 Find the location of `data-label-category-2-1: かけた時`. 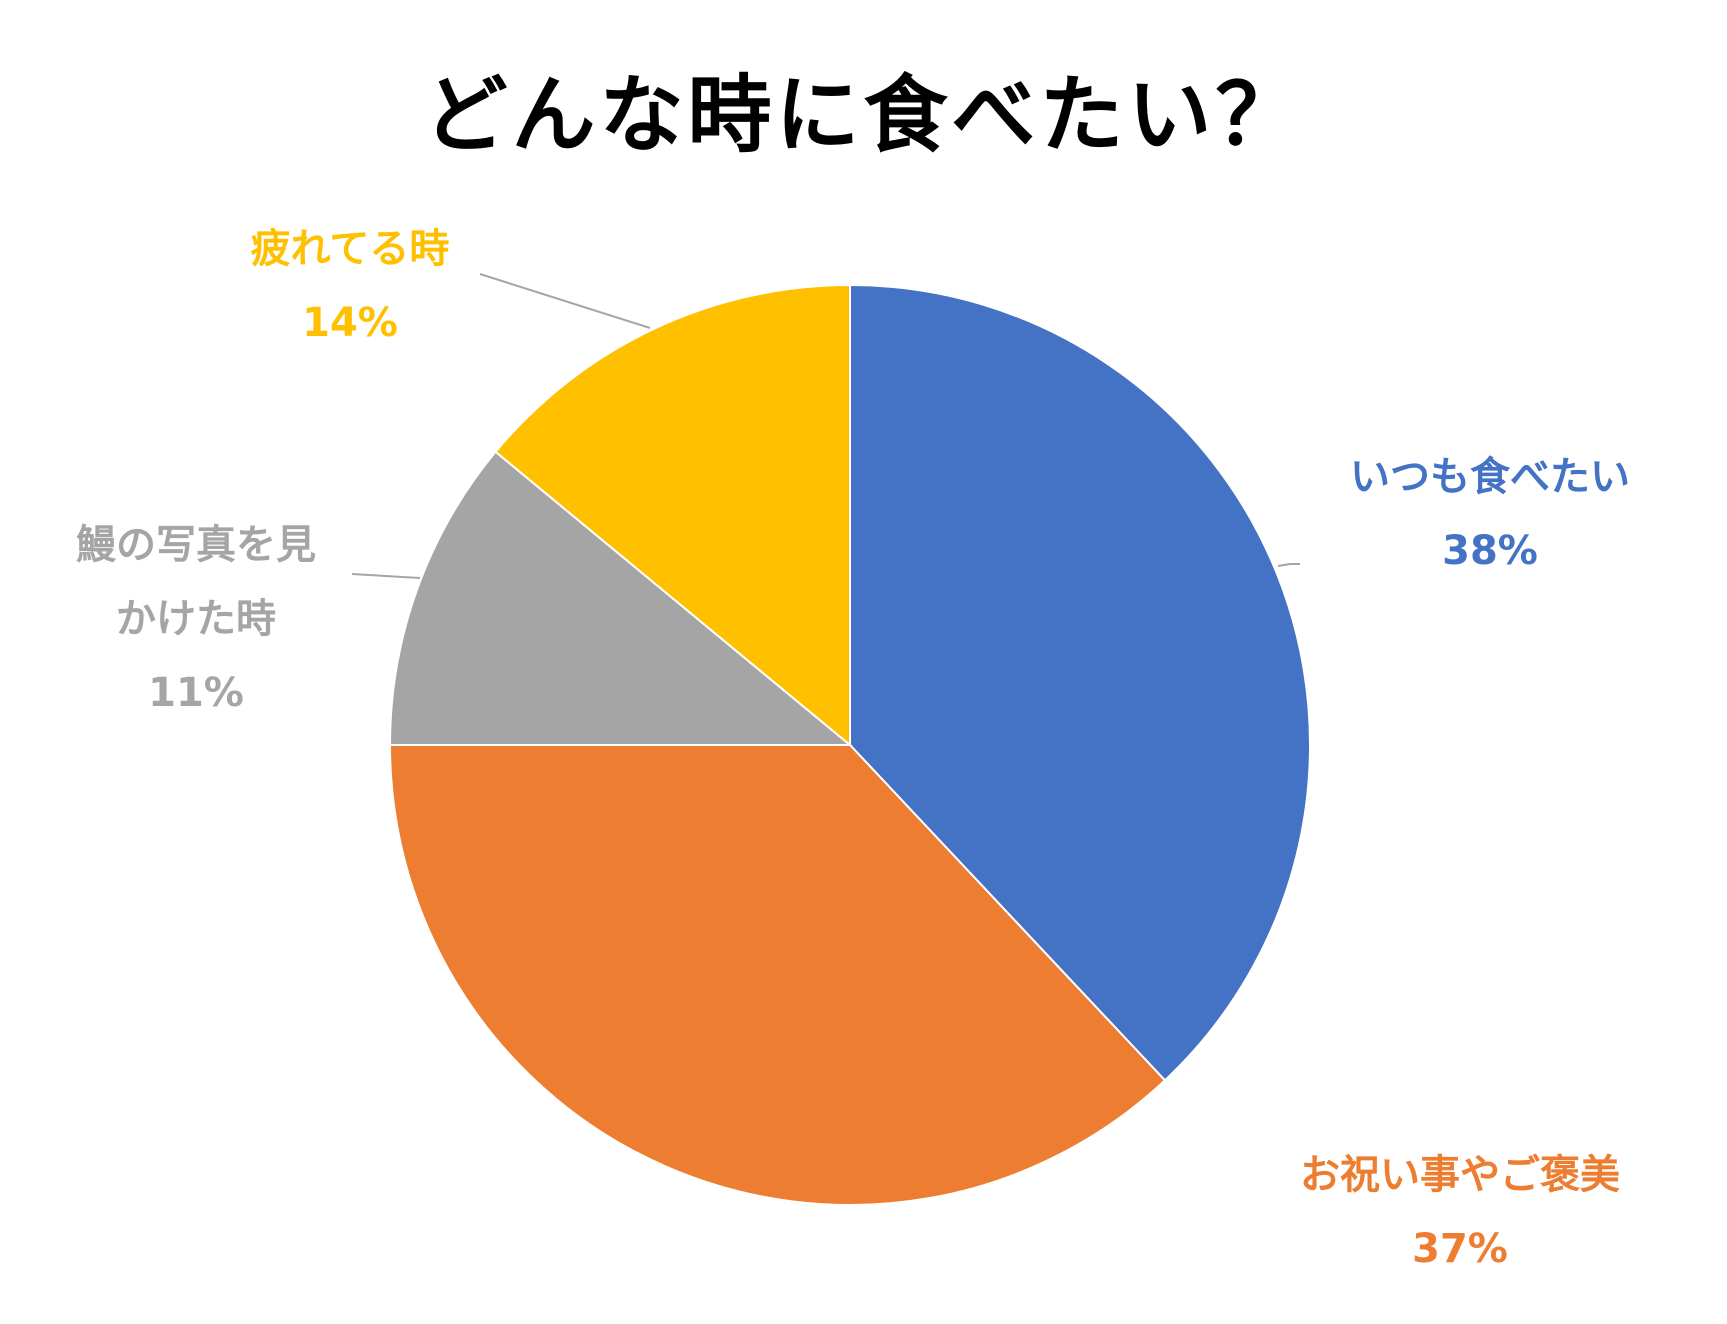

data-label-category-2-1: かけた時 is located at coordinates (196, 619).